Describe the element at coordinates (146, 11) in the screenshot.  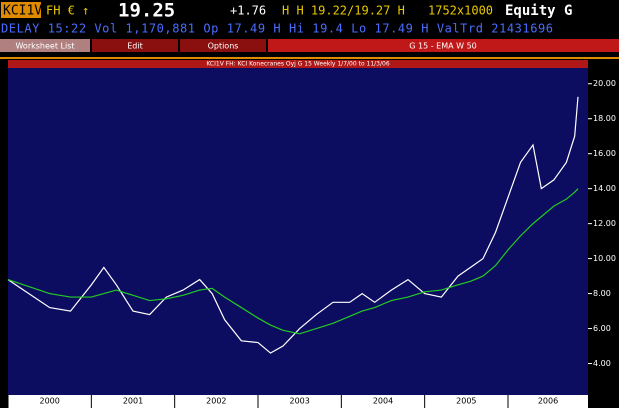
I see `price: 19.25` at that location.